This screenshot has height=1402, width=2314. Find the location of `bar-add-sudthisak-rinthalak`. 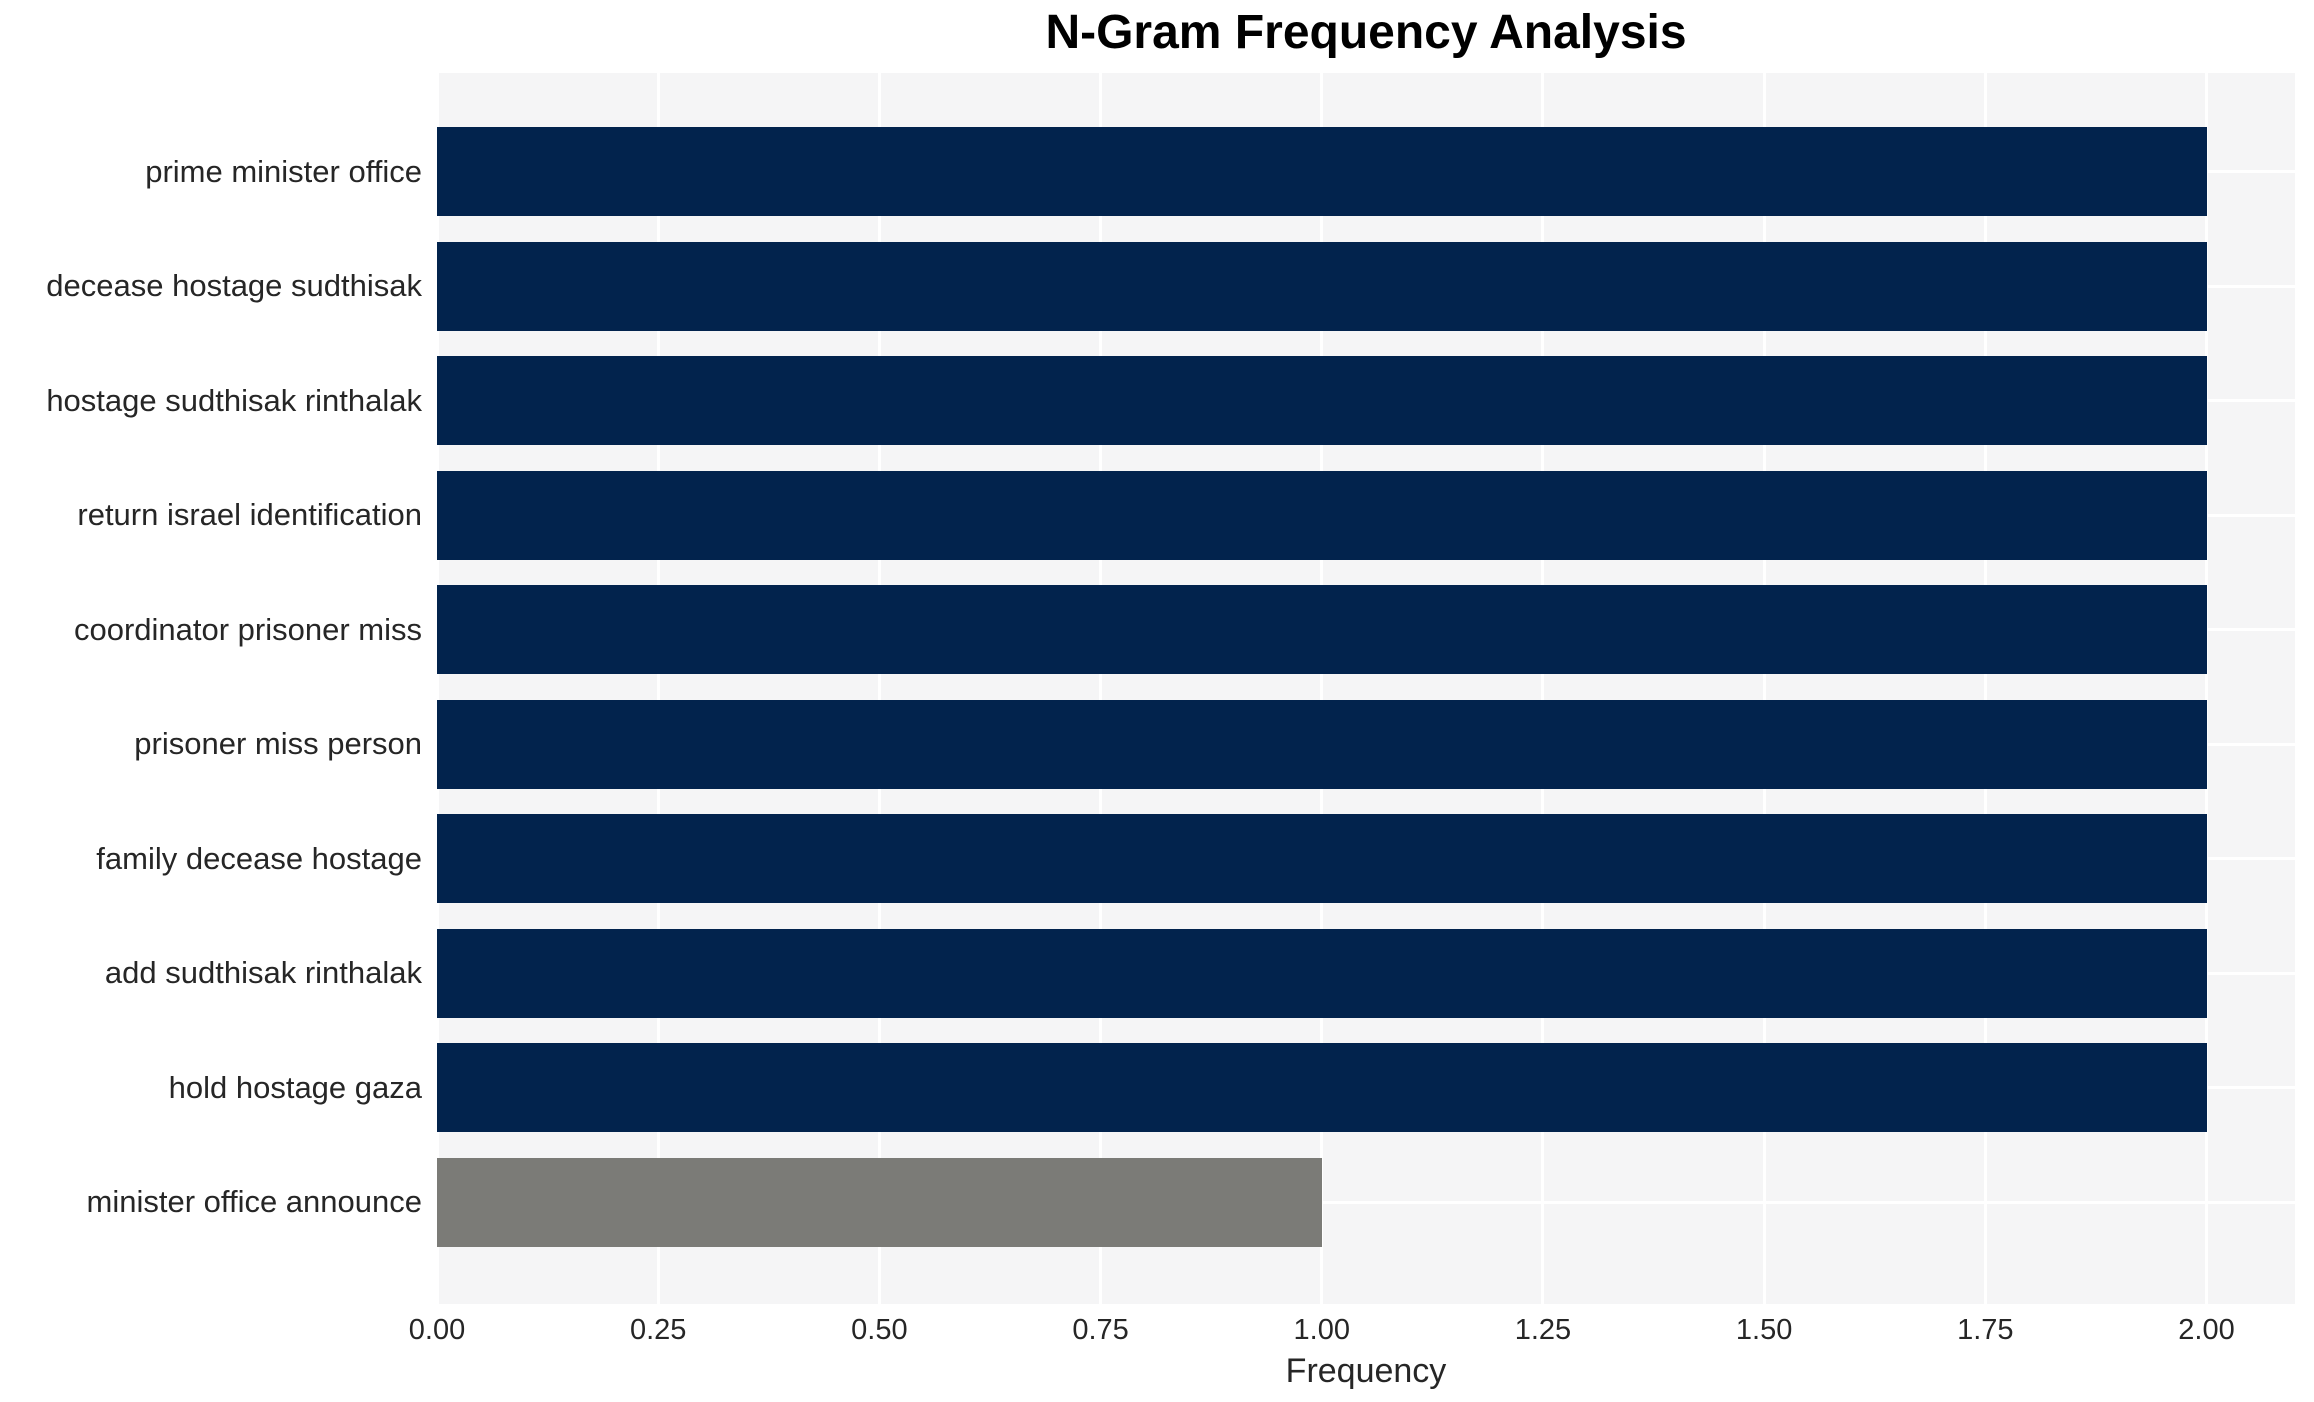

bar-add-sudthisak-rinthalak is located at coordinates (1322, 973).